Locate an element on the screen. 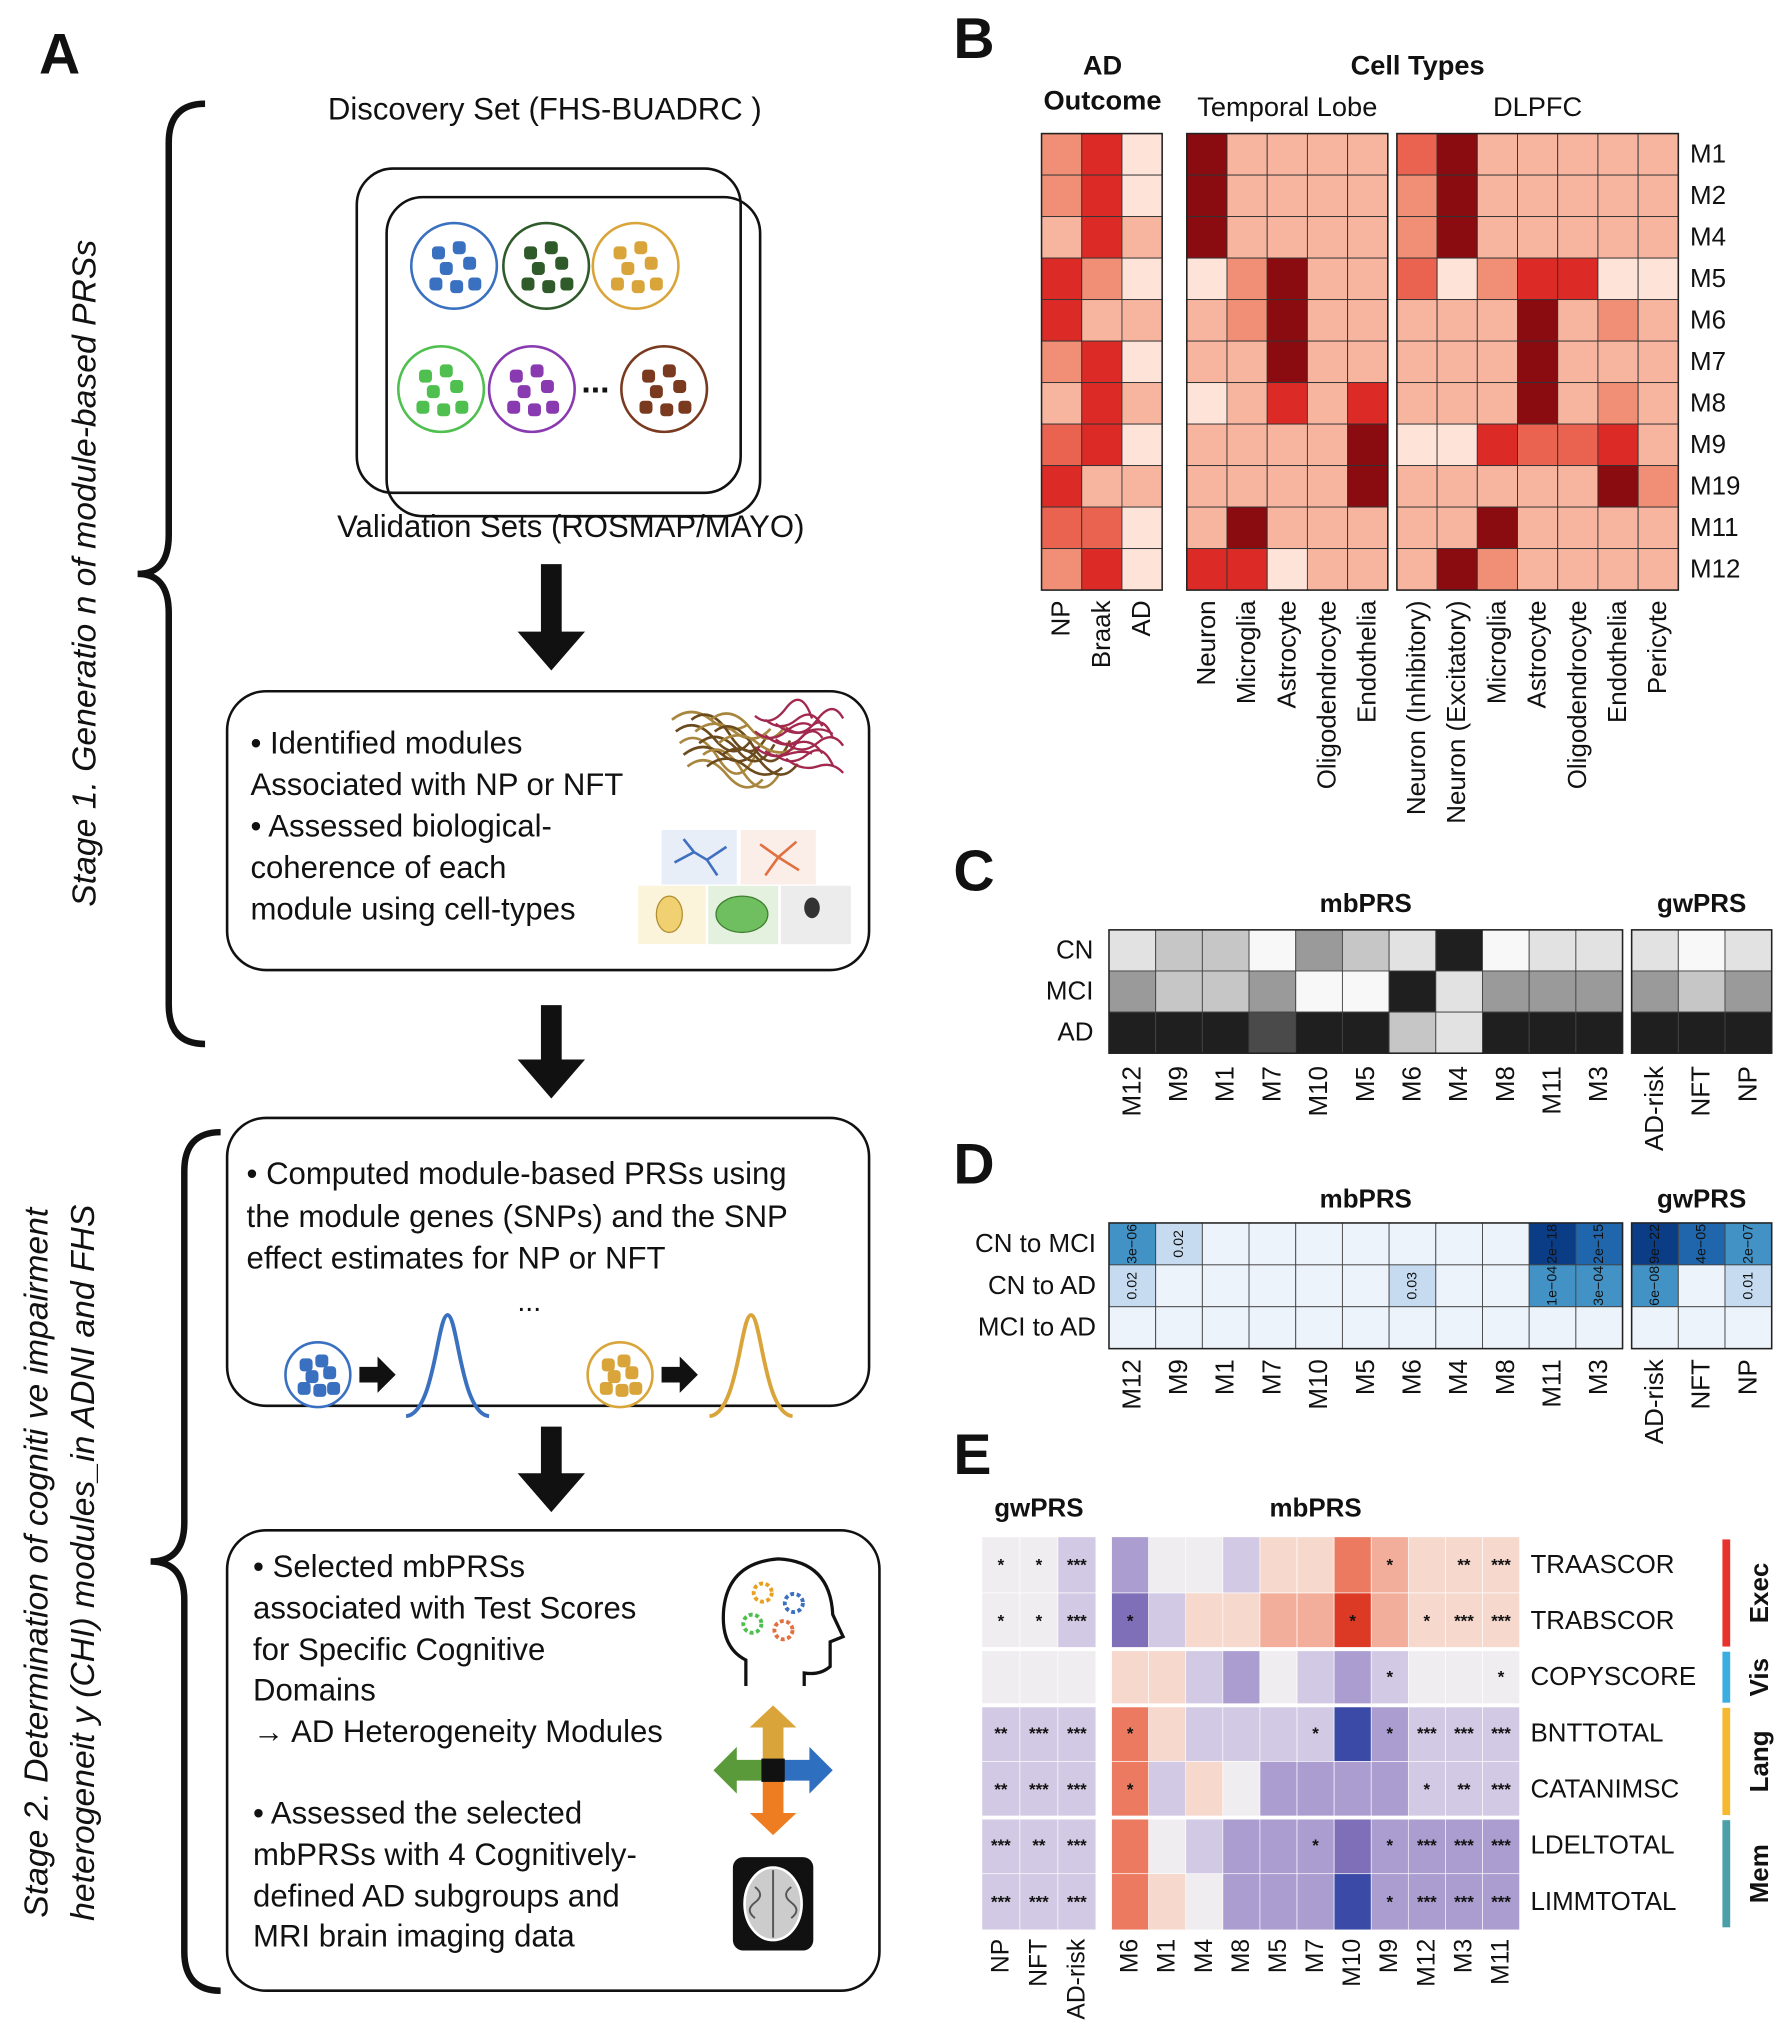 The image size is (1790, 2040). row-label: TRAASCOR is located at coordinates (1602, 1565).